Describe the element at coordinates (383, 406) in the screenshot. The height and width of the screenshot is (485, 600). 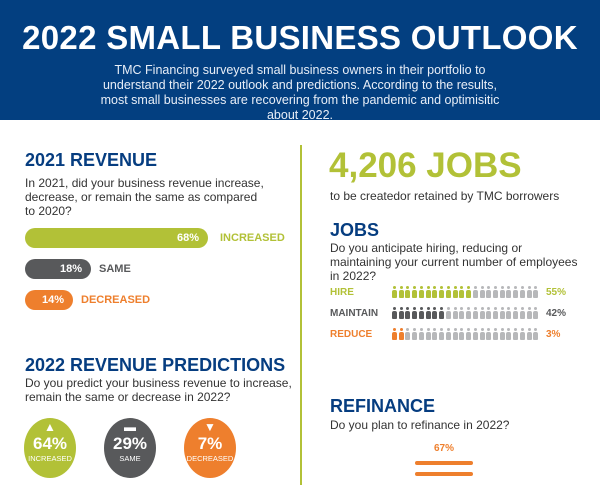
I see `refinance-title: REFINANCE` at that location.